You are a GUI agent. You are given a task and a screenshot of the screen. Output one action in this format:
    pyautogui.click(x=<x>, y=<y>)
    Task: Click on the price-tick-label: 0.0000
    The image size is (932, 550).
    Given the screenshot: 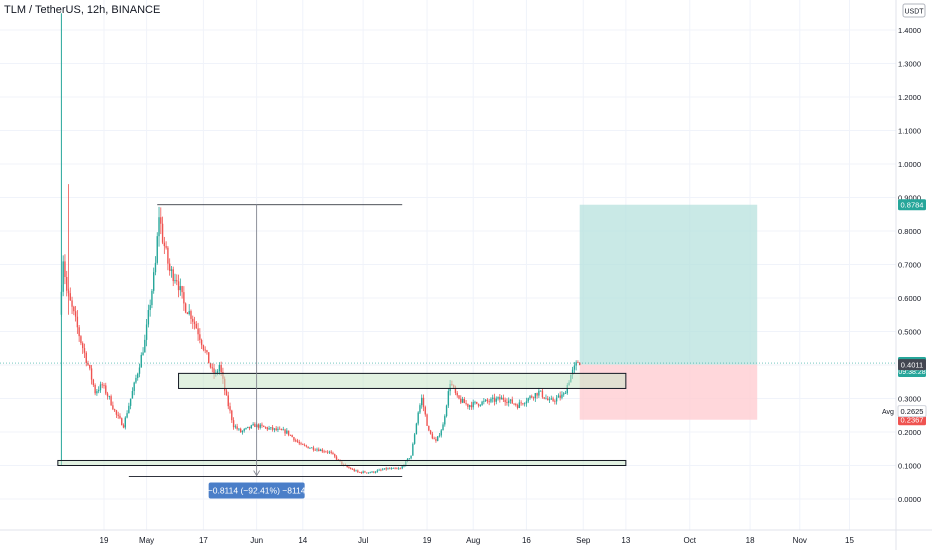 What is the action you would take?
    pyautogui.click(x=909, y=499)
    